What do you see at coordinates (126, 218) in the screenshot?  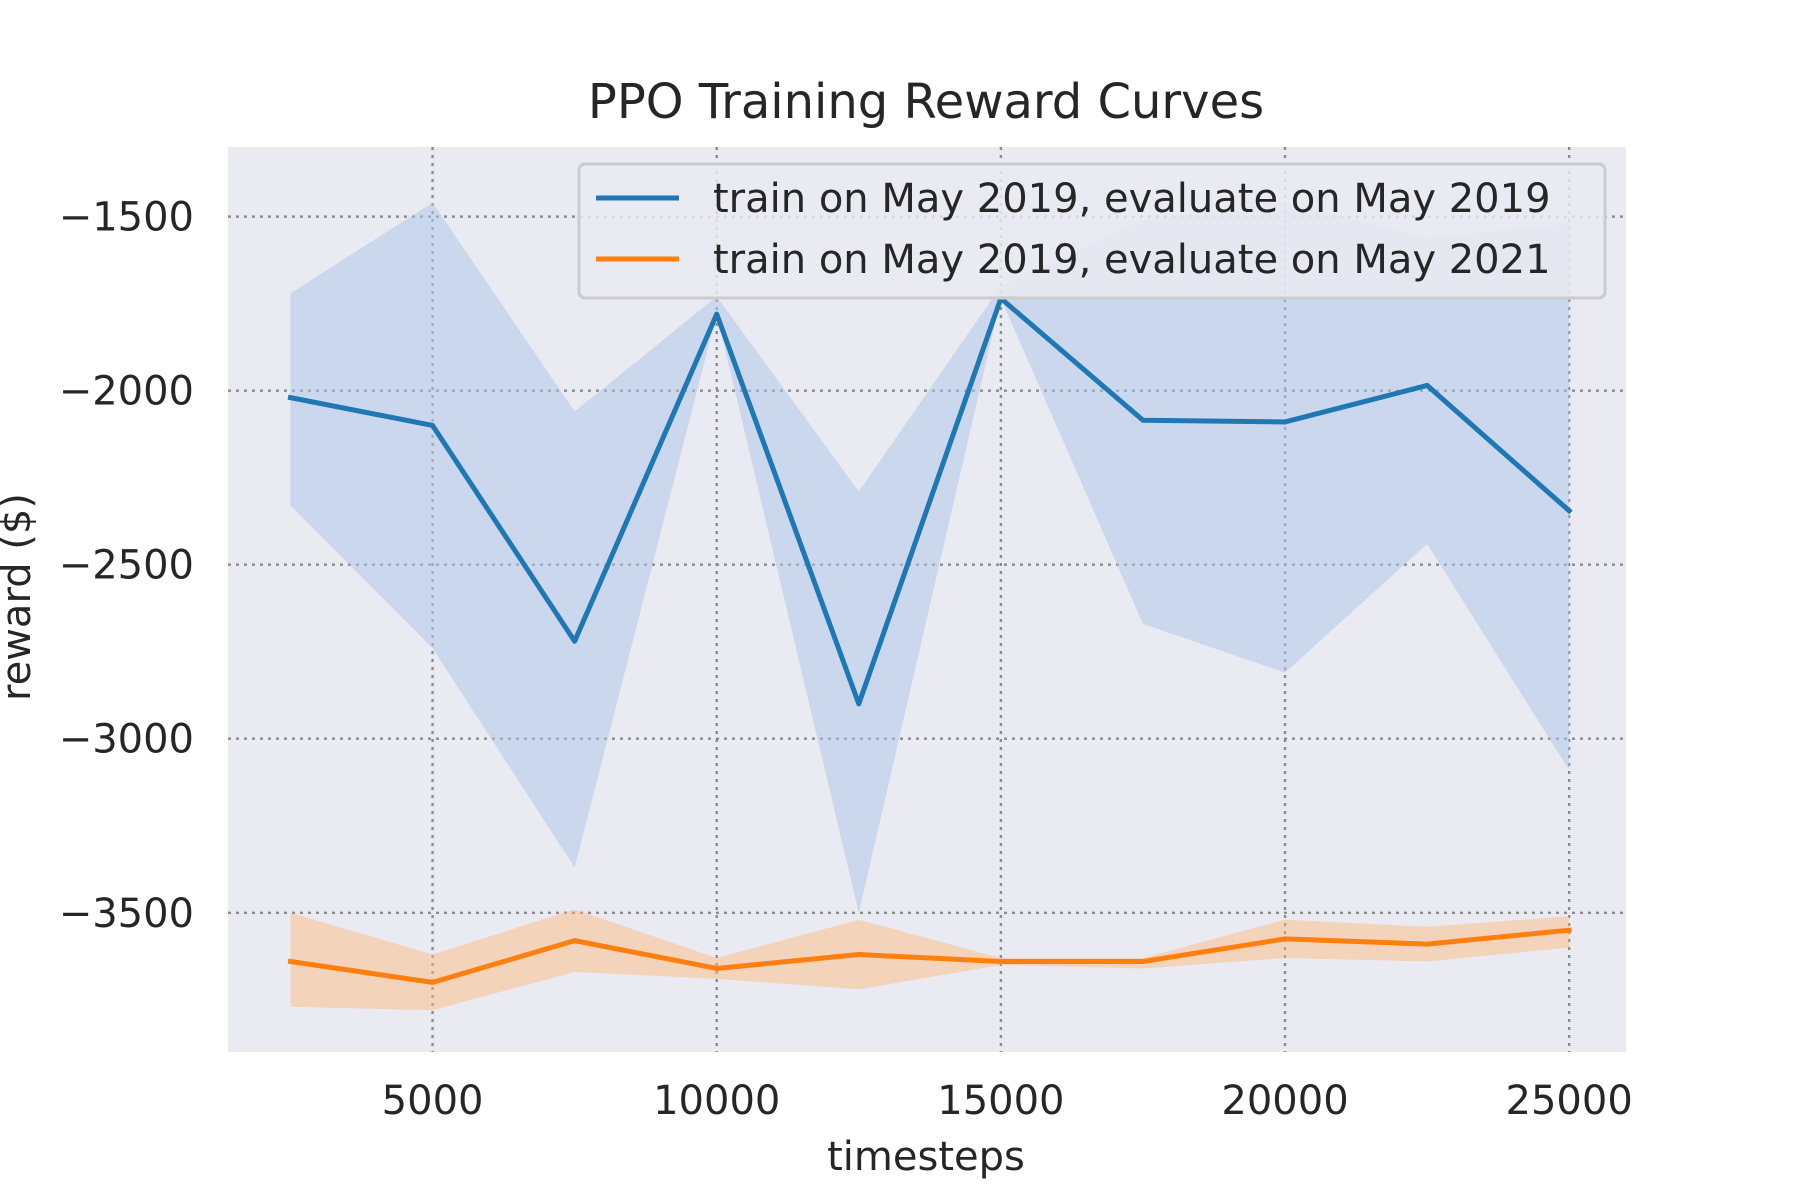 I see `y-tick-label--1500: −1500` at bounding box center [126, 218].